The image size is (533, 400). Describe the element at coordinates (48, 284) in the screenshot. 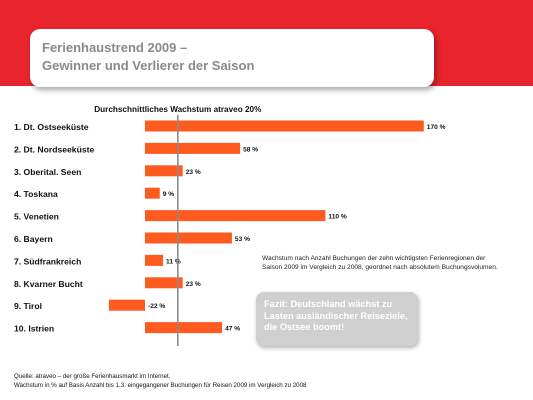

I see `category-label: 8. Kvarner Bucht` at that location.